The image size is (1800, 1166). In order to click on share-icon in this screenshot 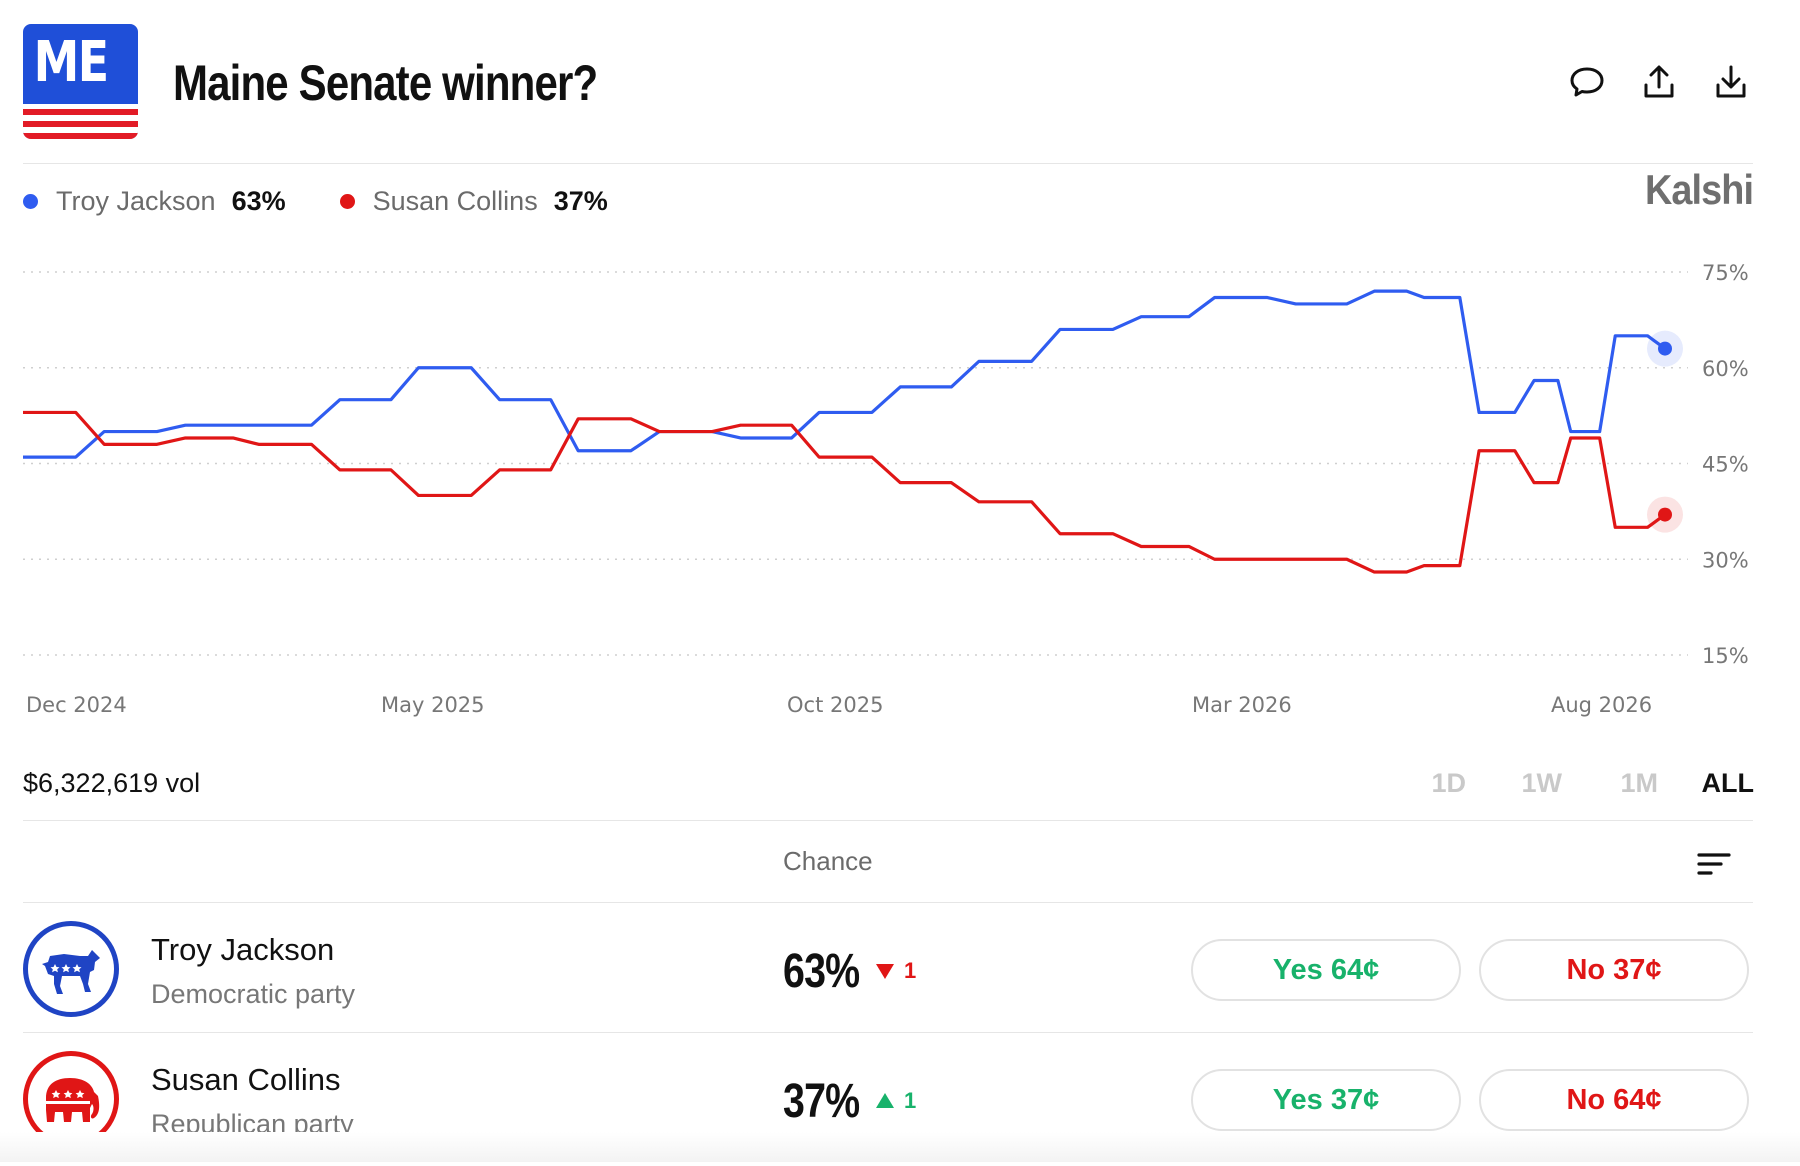, I will do `click(1659, 82)`.